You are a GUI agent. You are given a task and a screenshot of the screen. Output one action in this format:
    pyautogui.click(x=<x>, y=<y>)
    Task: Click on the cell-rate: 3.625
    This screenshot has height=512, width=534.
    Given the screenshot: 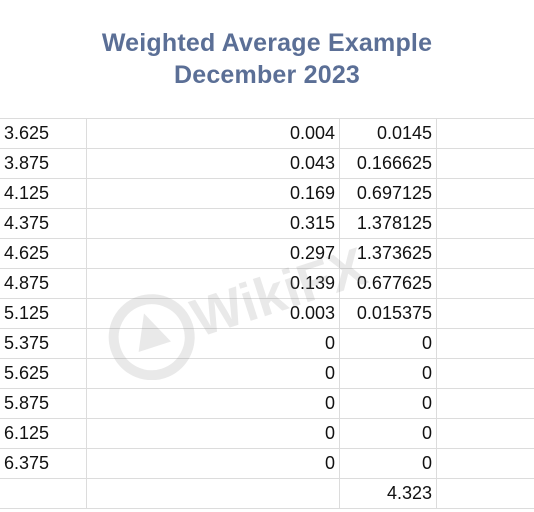 What is the action you would take?
    pyautogui.click(x=43, y=133)
    